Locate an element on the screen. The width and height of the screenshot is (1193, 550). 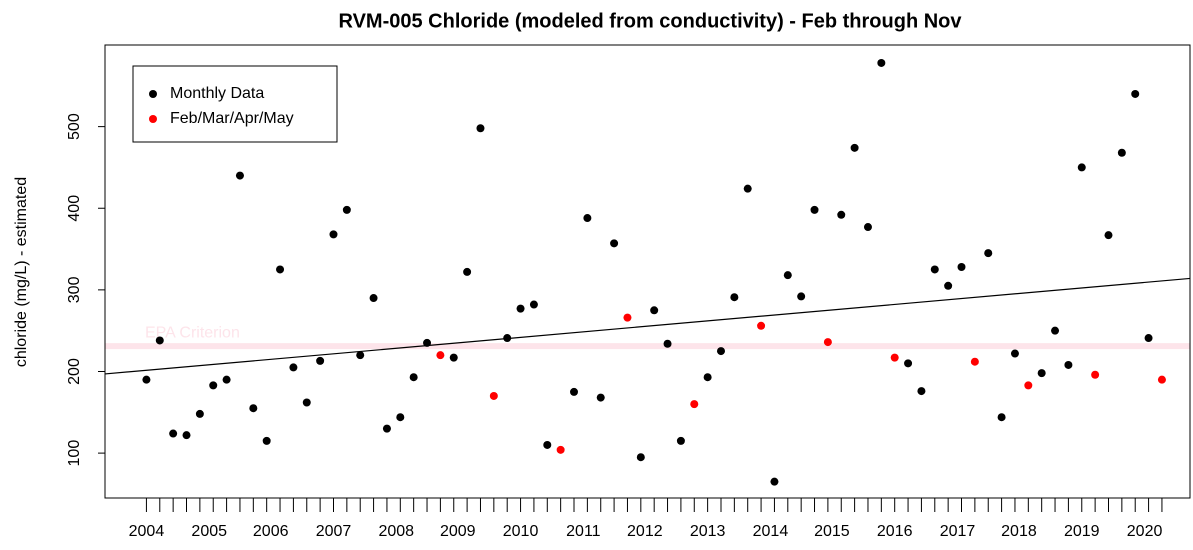
x-tick-label: 2010 is located at coordinates (521, 531).